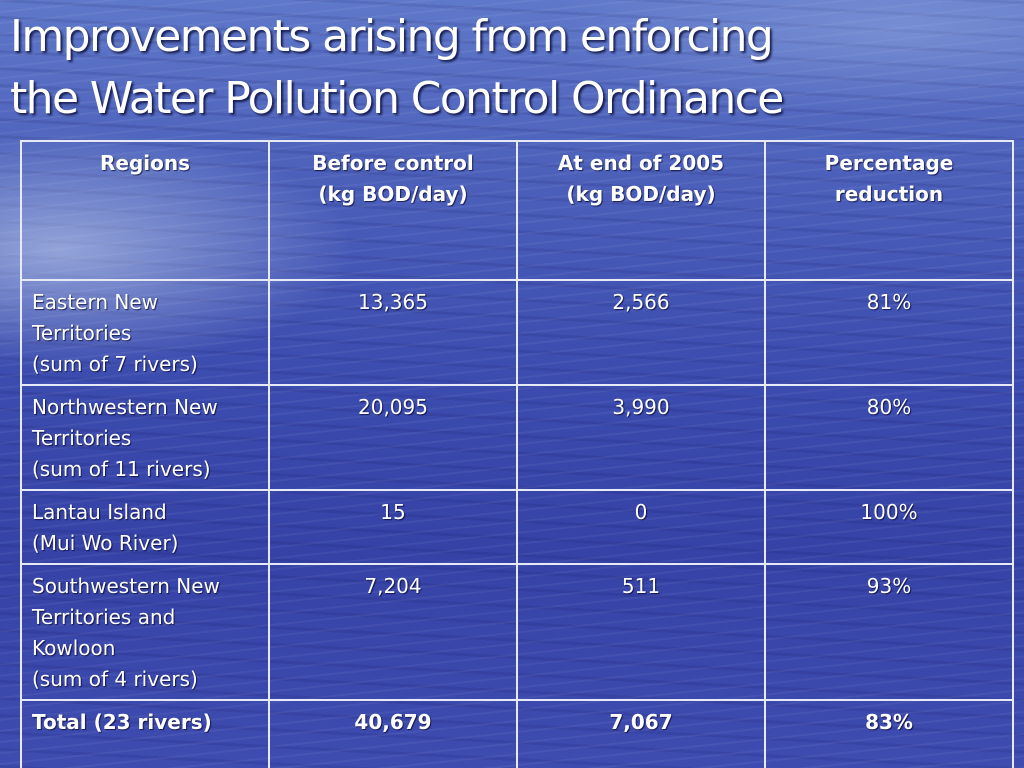 The image size is (1024, 768). What do you see at coordinates (889, 632) in the screenshot?
I see `reduction-value: 93%` at bounding box center [889, 632].